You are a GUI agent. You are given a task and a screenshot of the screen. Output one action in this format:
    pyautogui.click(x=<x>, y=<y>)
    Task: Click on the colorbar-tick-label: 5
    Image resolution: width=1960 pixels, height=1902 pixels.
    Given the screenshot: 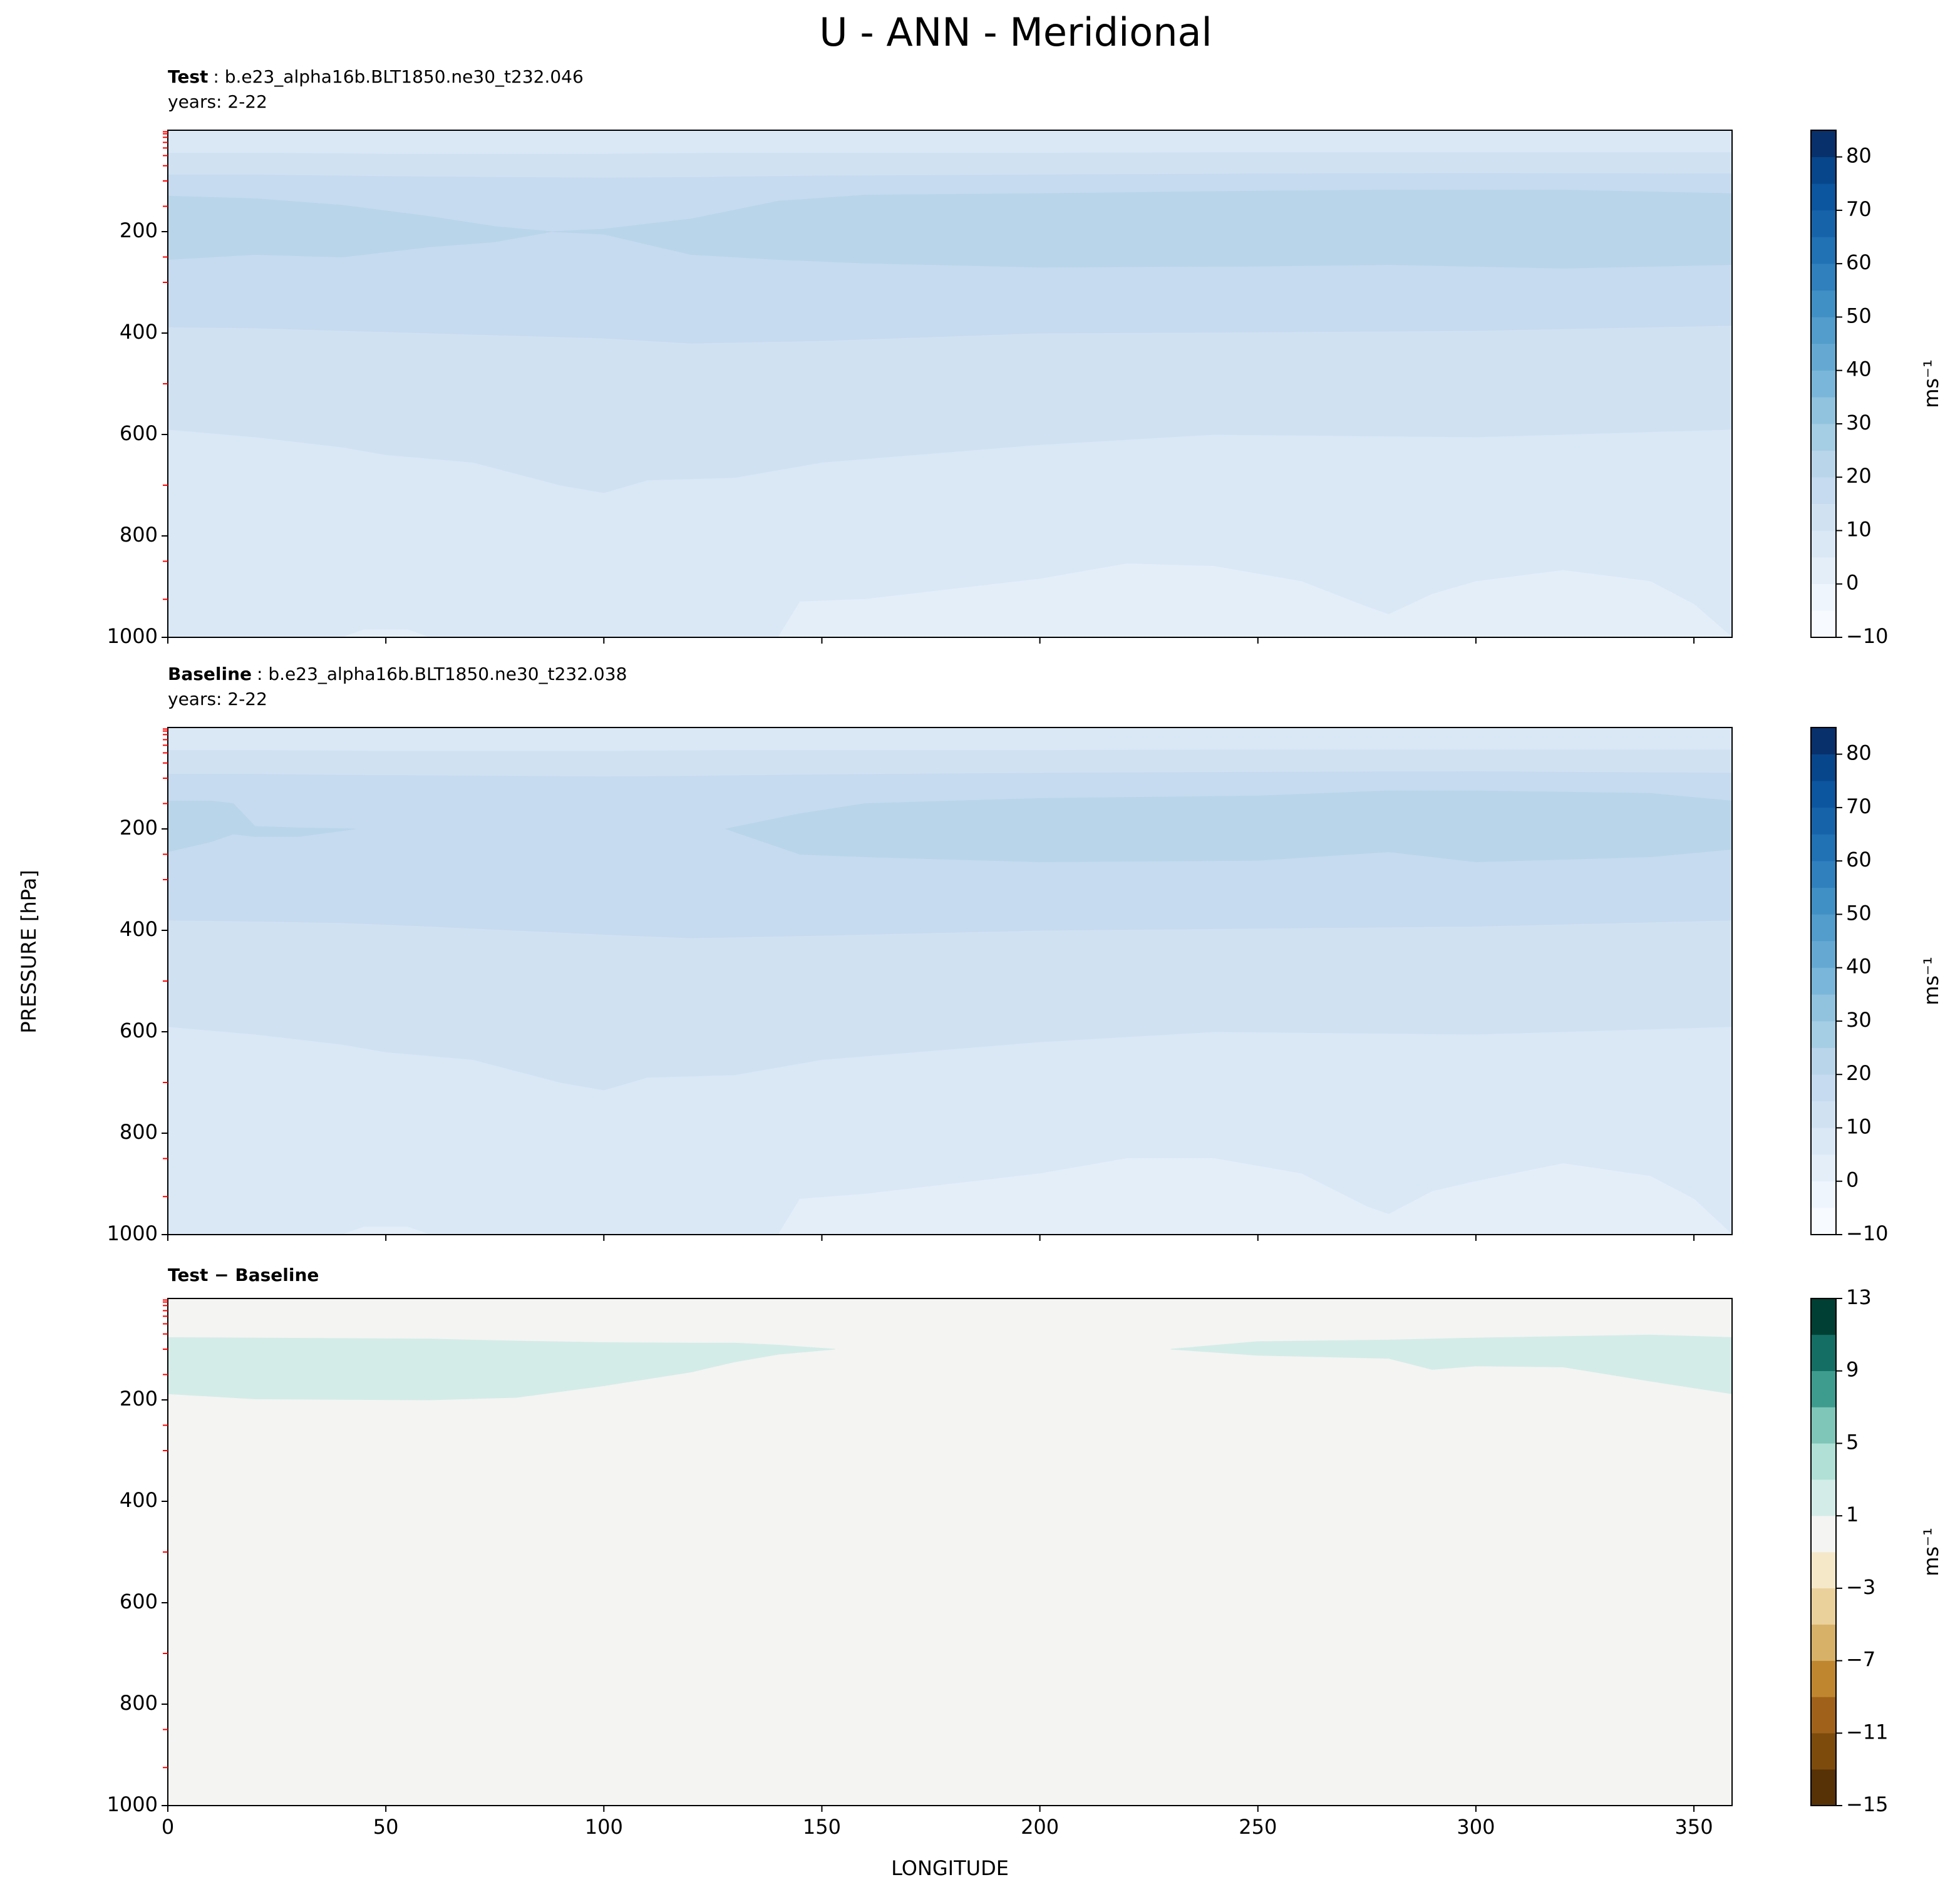 What is the action you would take?
    pyautogui.click(x=1852, y=1442)
    